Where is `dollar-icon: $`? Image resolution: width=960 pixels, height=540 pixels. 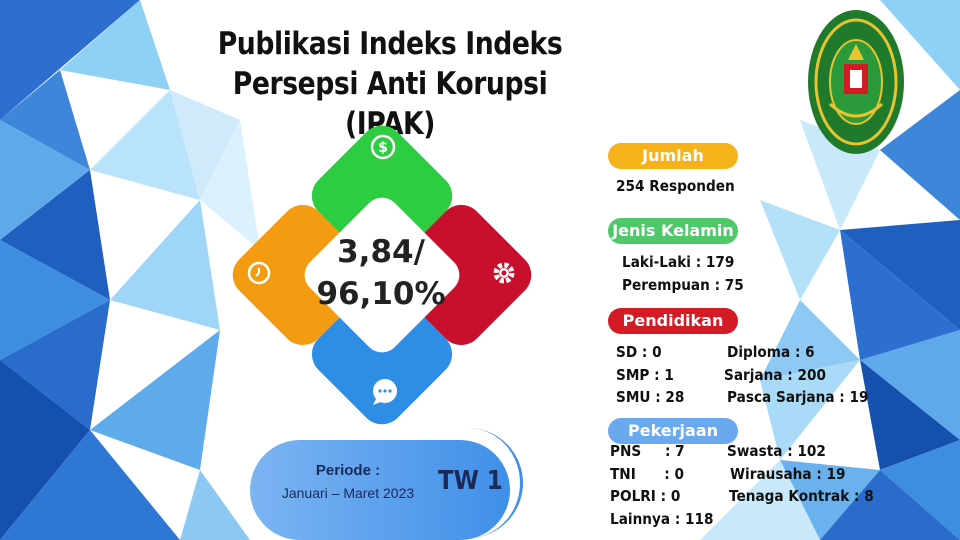 dollar-icon: $ is located at coordinates (383, 147).